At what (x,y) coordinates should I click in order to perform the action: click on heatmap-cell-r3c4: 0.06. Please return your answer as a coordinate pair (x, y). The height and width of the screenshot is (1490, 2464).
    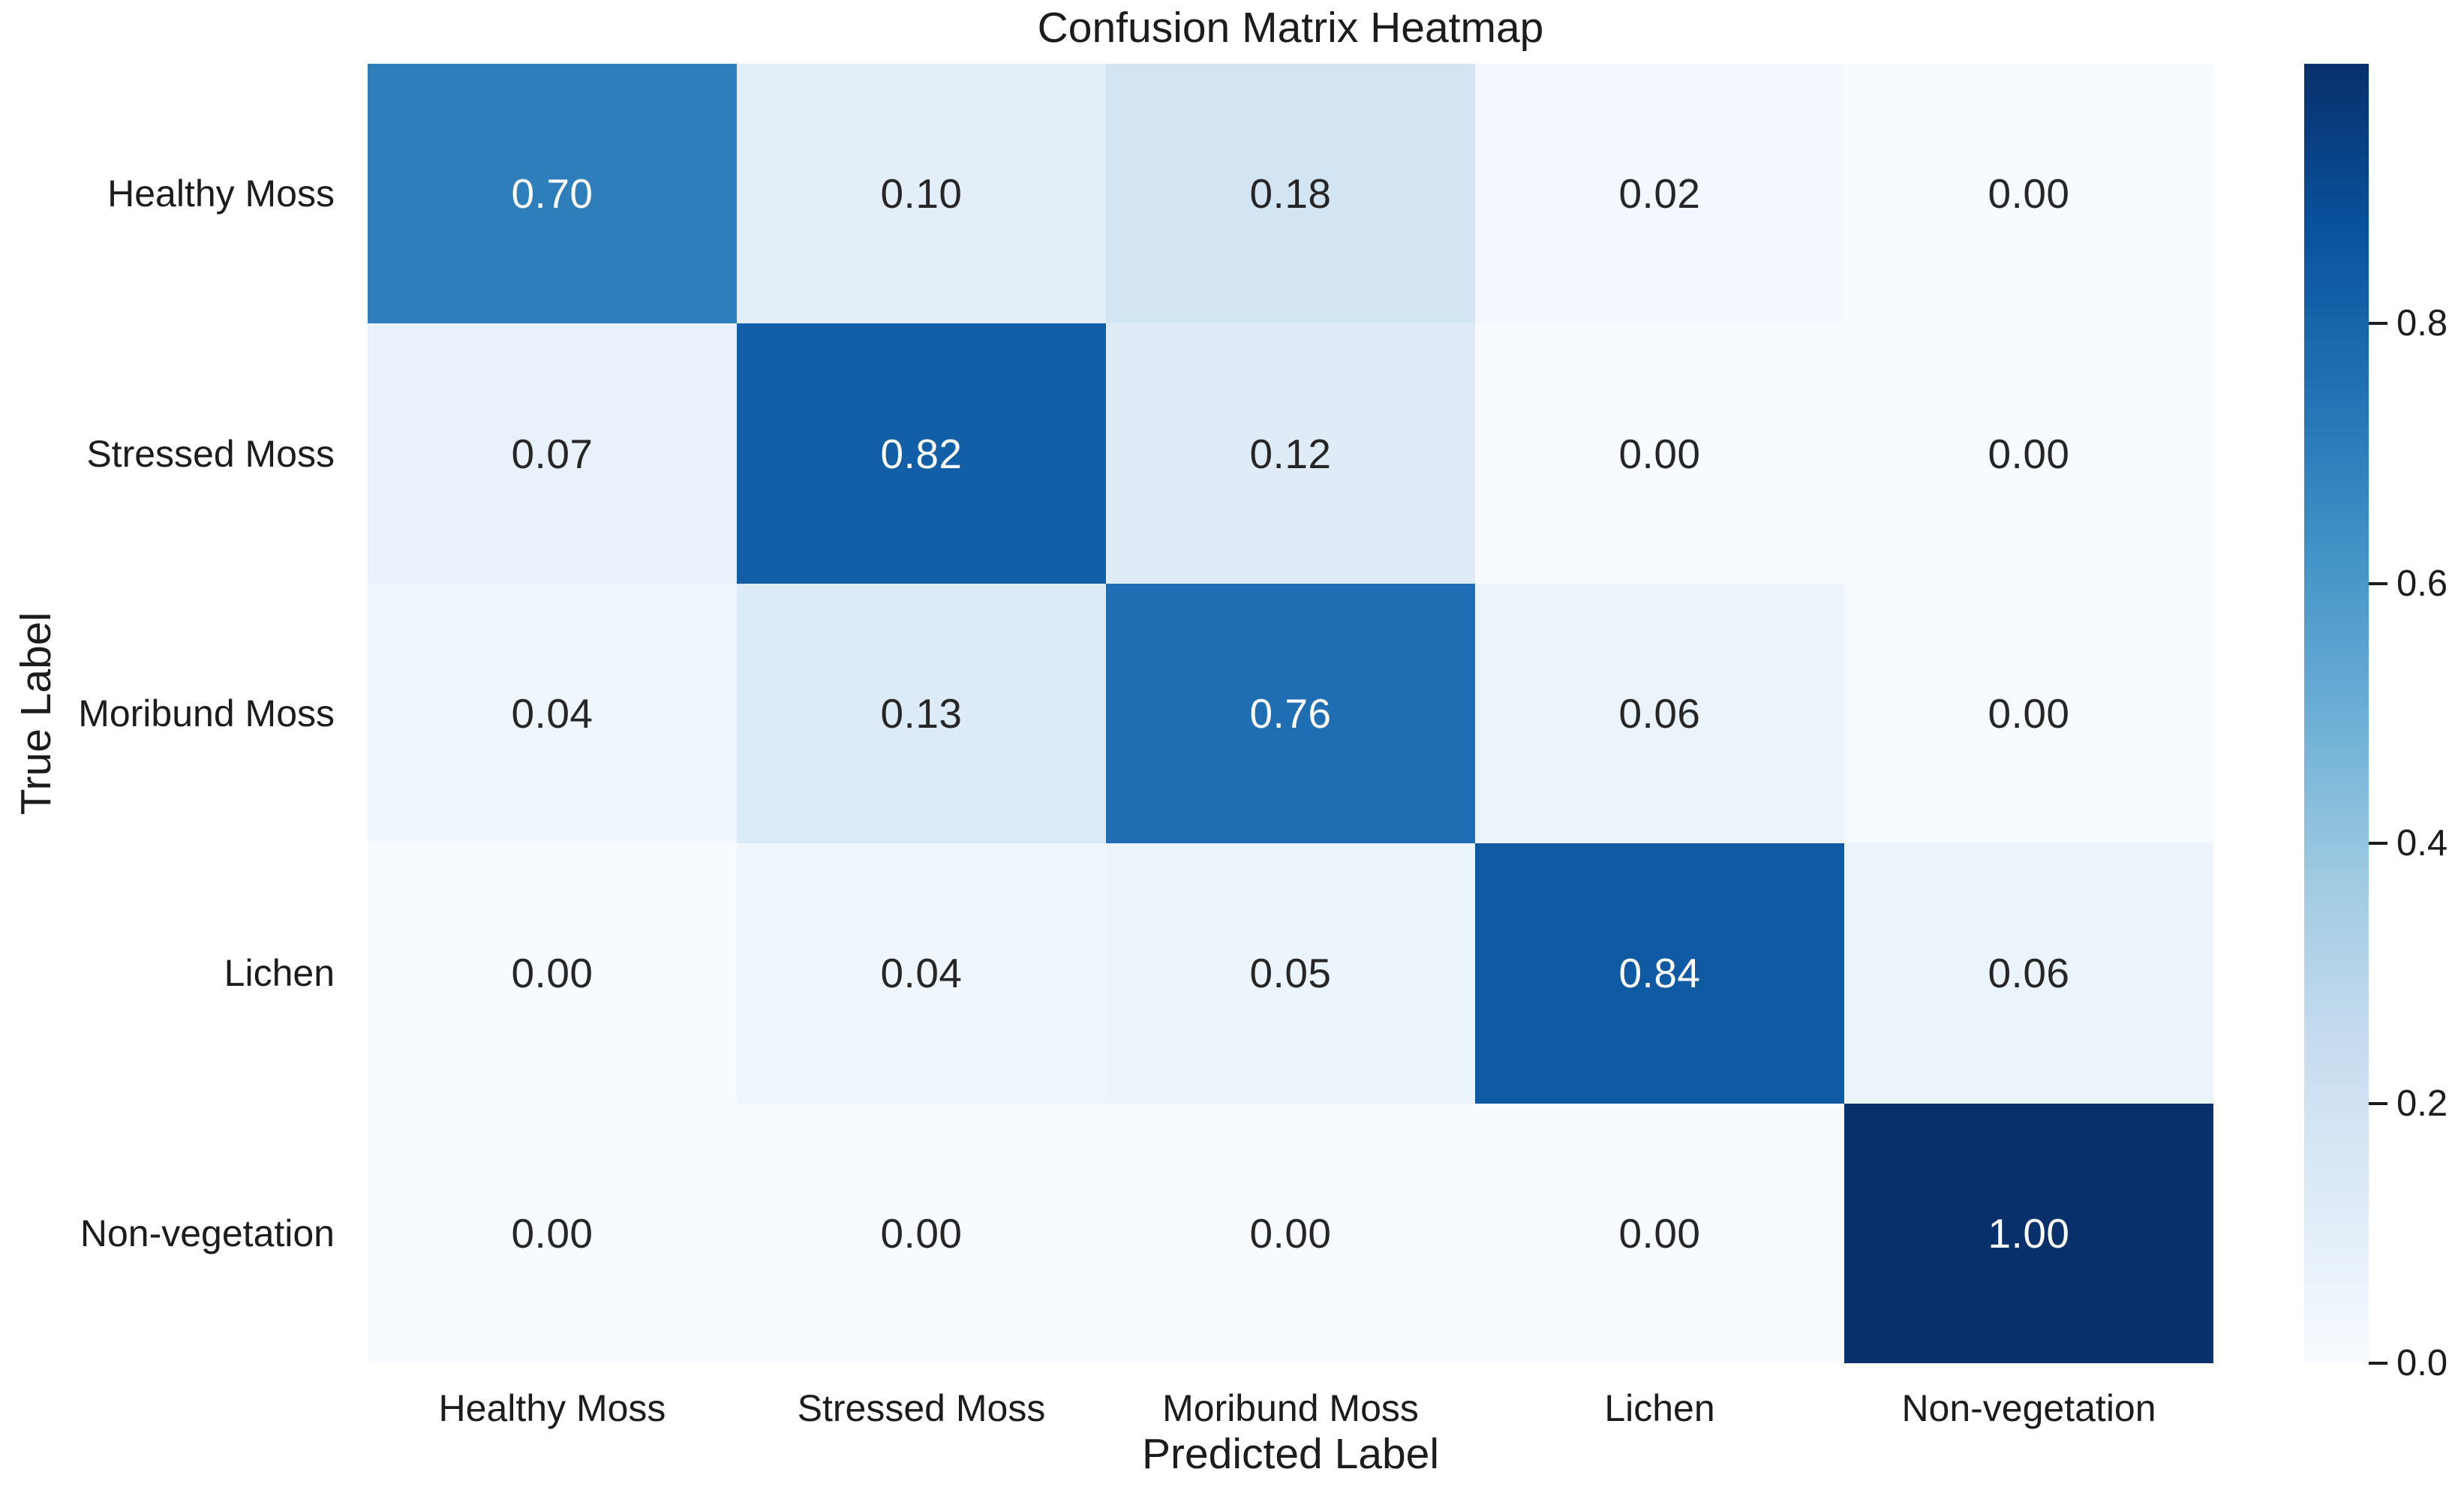
    Looking at the image, I should click on (2029, 973).